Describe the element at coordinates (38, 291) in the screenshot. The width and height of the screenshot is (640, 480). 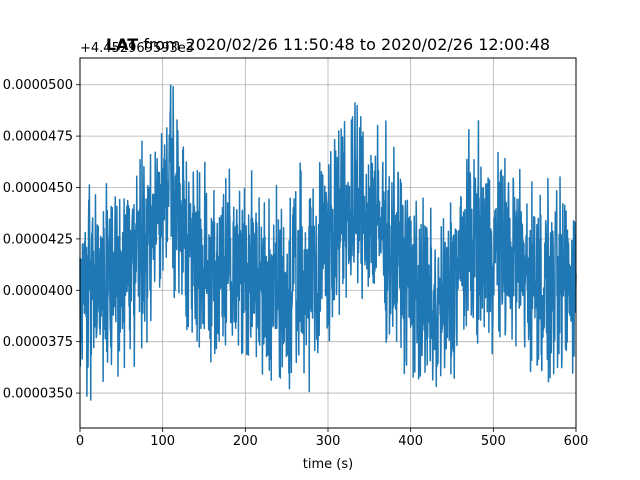
I see `y-tick-label: 0.0000400` at that location.